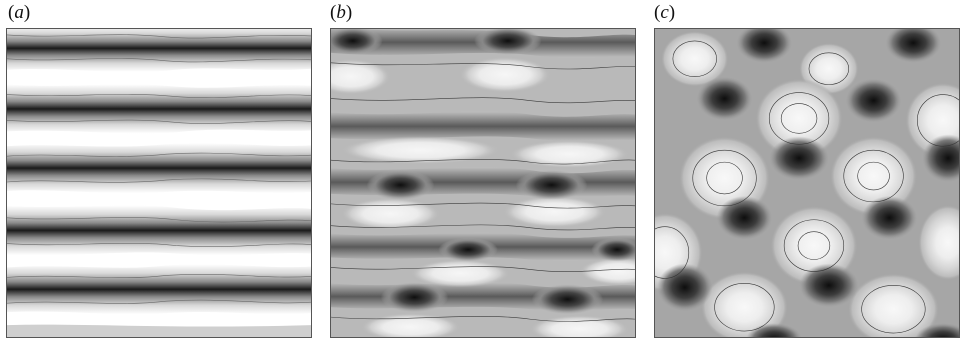 This screenshot has height=342, width=966. I want to click on panel-c-letter: c, so click(664, 12).